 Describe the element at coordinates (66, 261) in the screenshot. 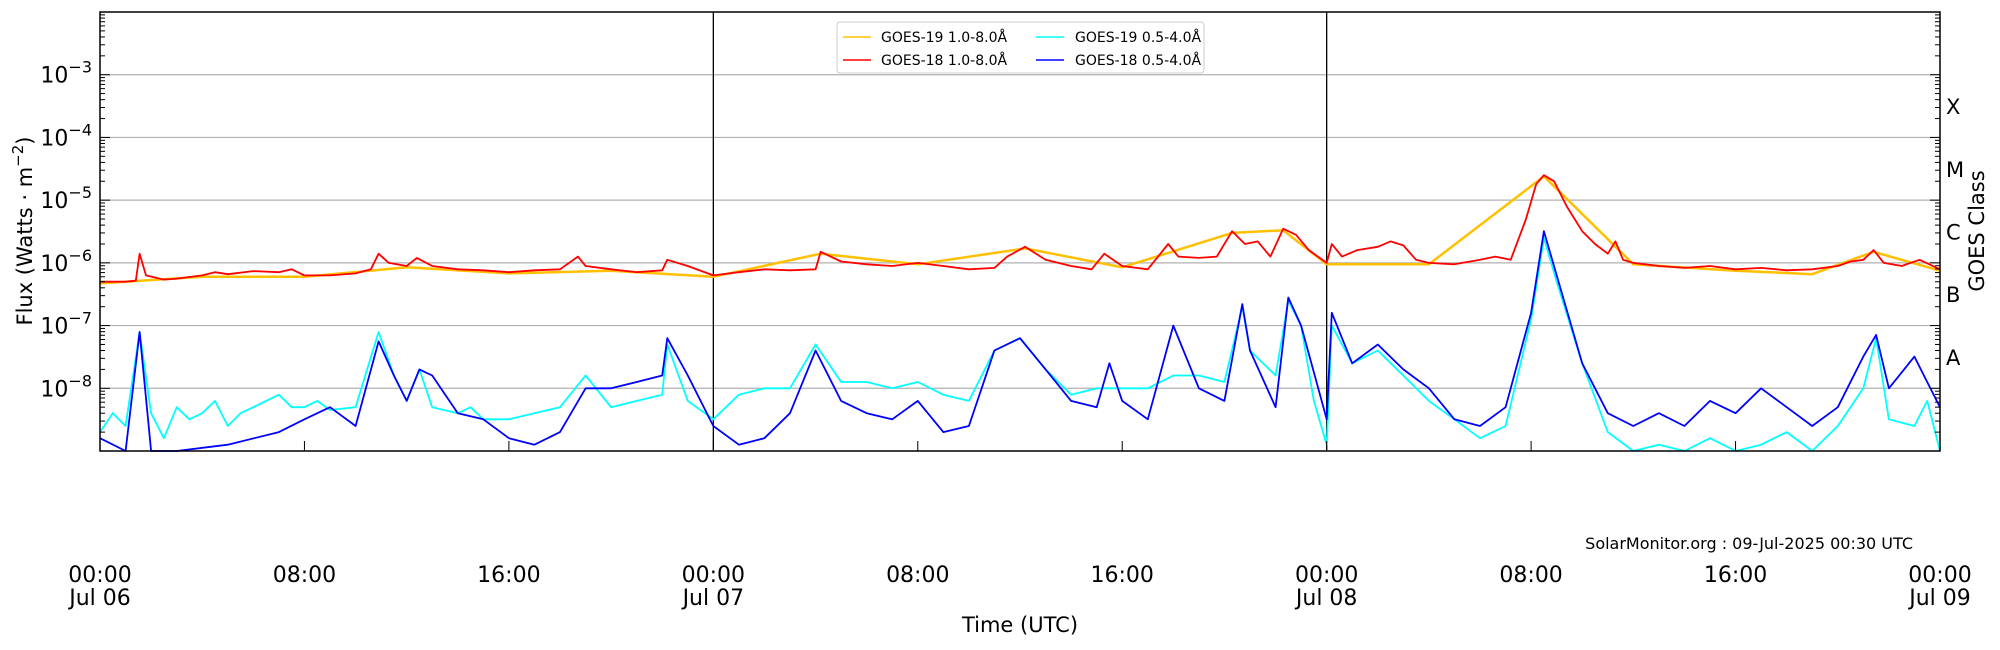

I see `y-tick-label: 10⁻⁶` at that location.